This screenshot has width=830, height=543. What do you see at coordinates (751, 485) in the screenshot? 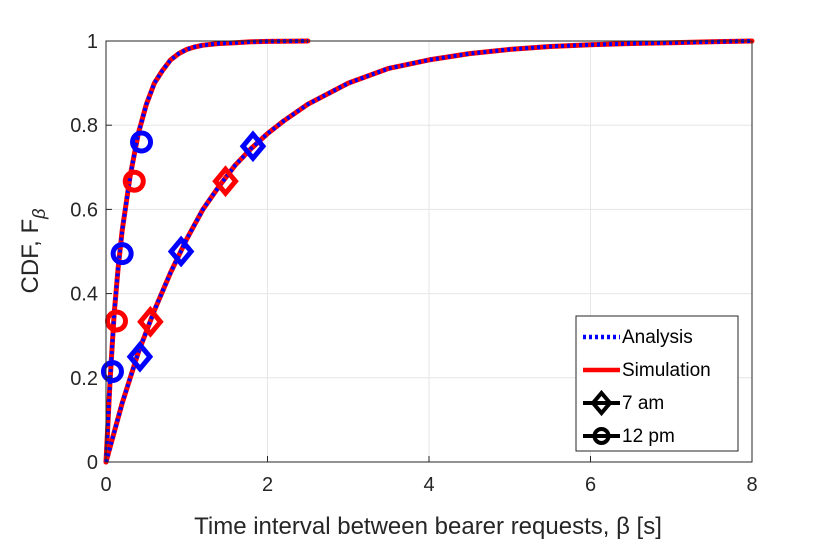
I see `x-tick-label: 8` at bounding box center [751, 485].